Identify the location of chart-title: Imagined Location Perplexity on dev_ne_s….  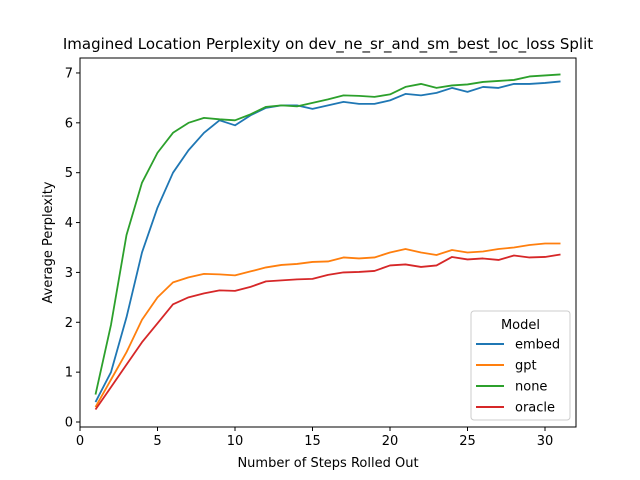
(328, 44).